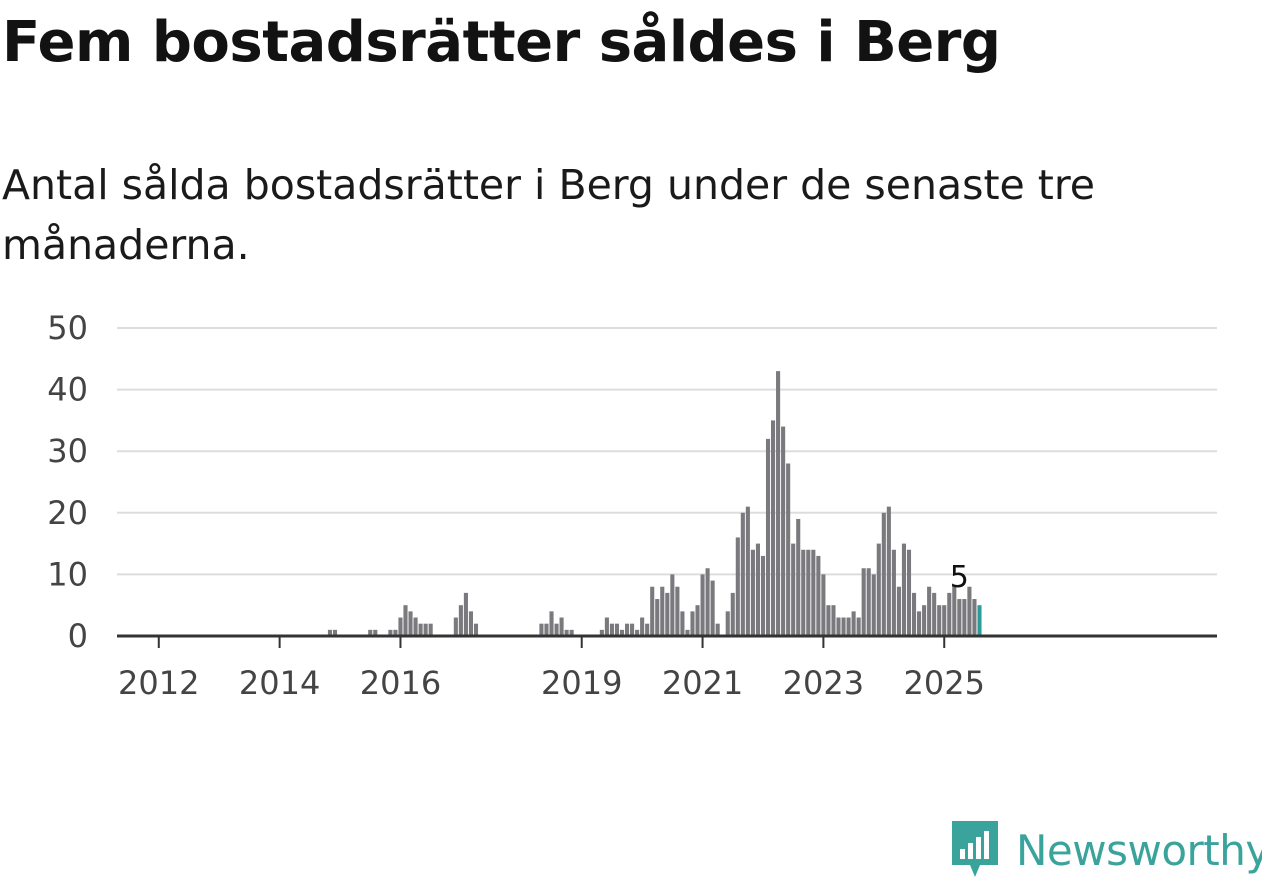 The height and width of the screenshot is (882, 1262). I want to click on newsworthy-logo: Newsworthy, so click(1106, 850).